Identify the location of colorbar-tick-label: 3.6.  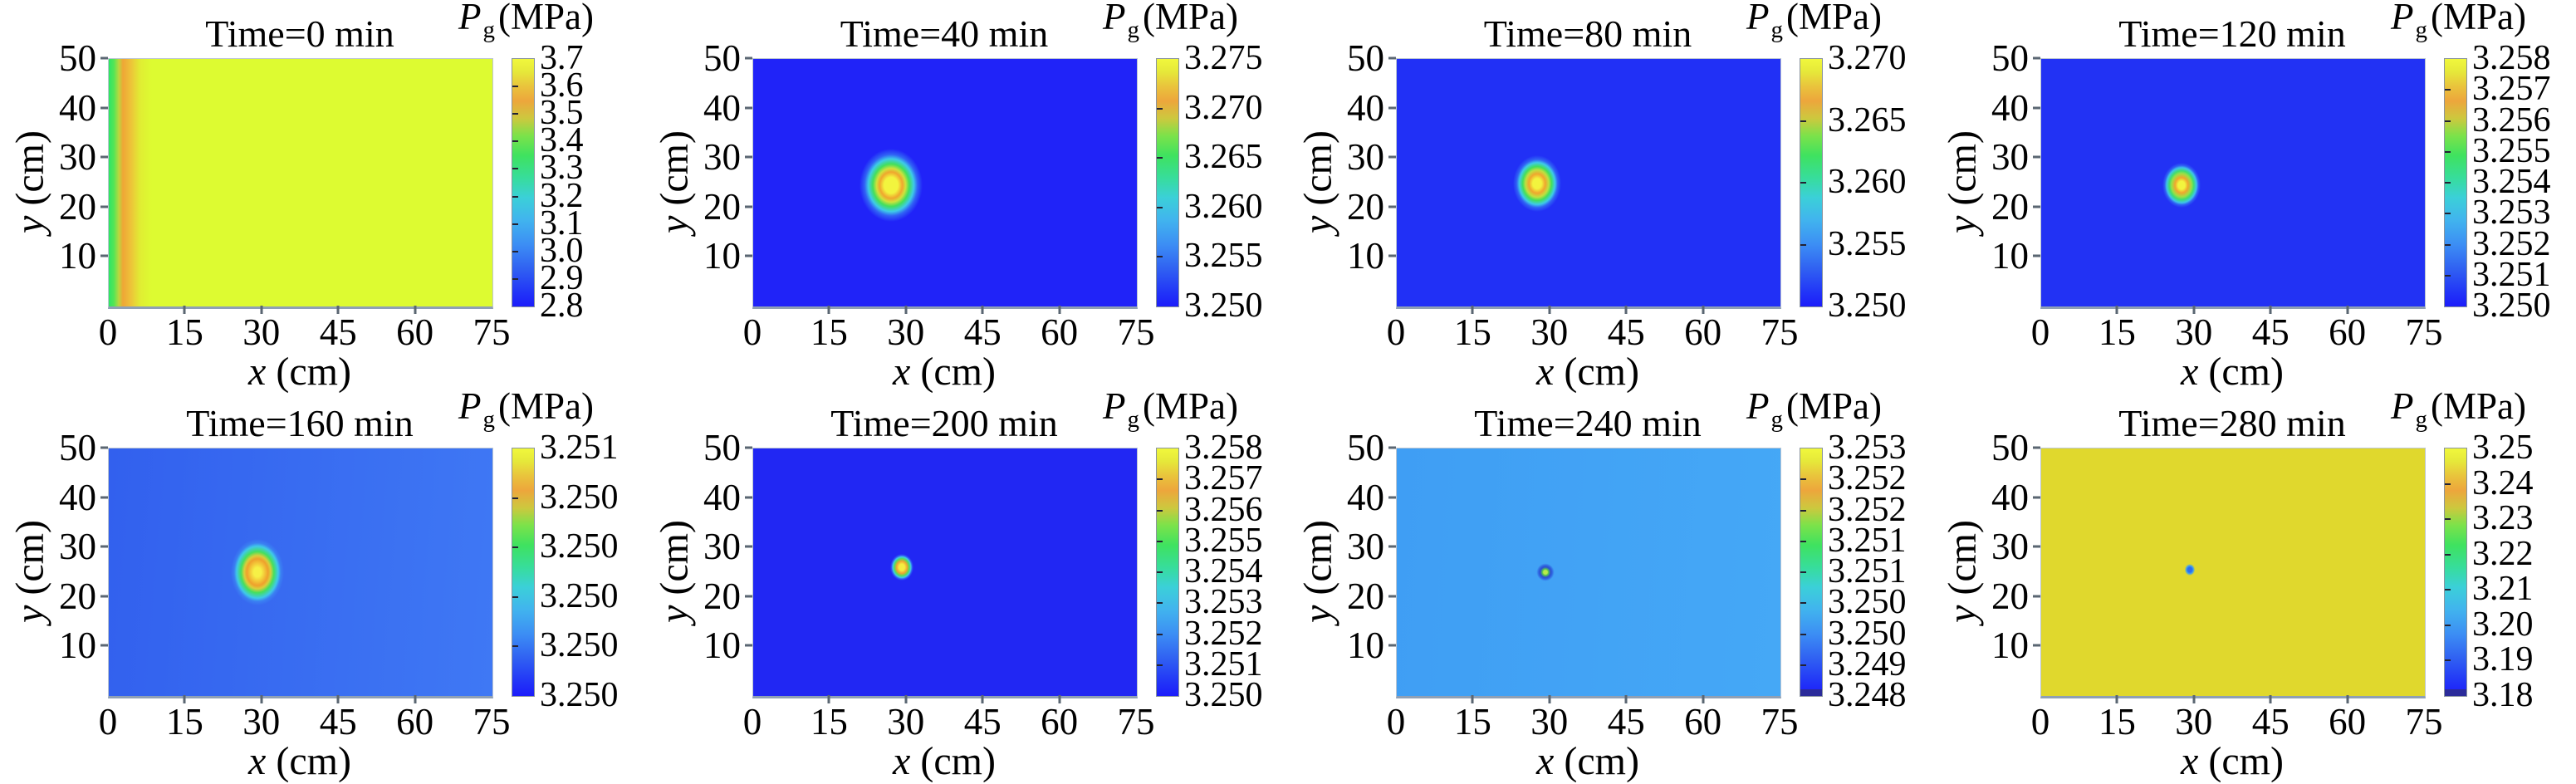
(562, 85).